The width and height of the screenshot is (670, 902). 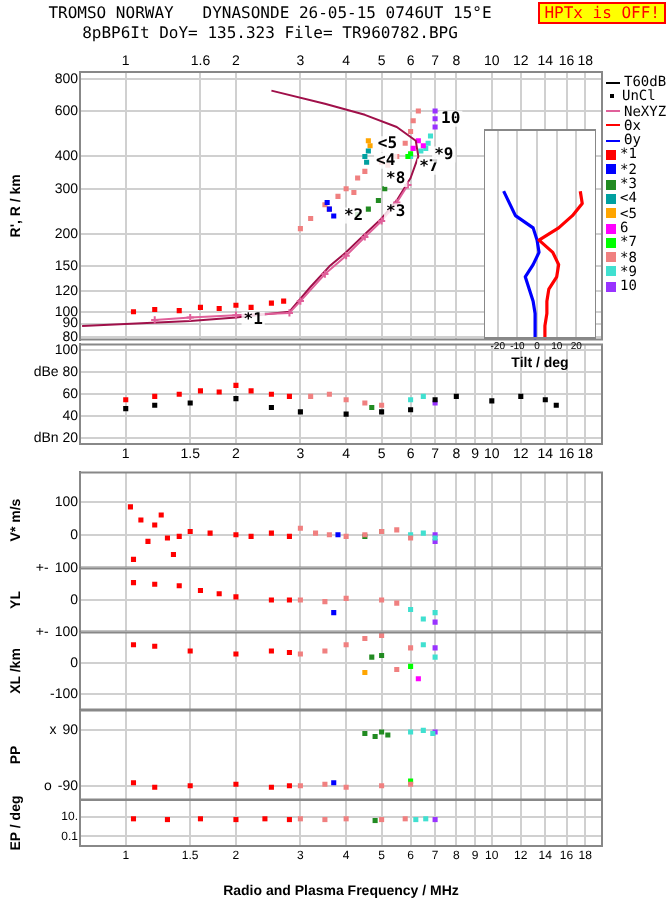 I want to click on text: HPTx is OFF!, so click(x=602, y=13).